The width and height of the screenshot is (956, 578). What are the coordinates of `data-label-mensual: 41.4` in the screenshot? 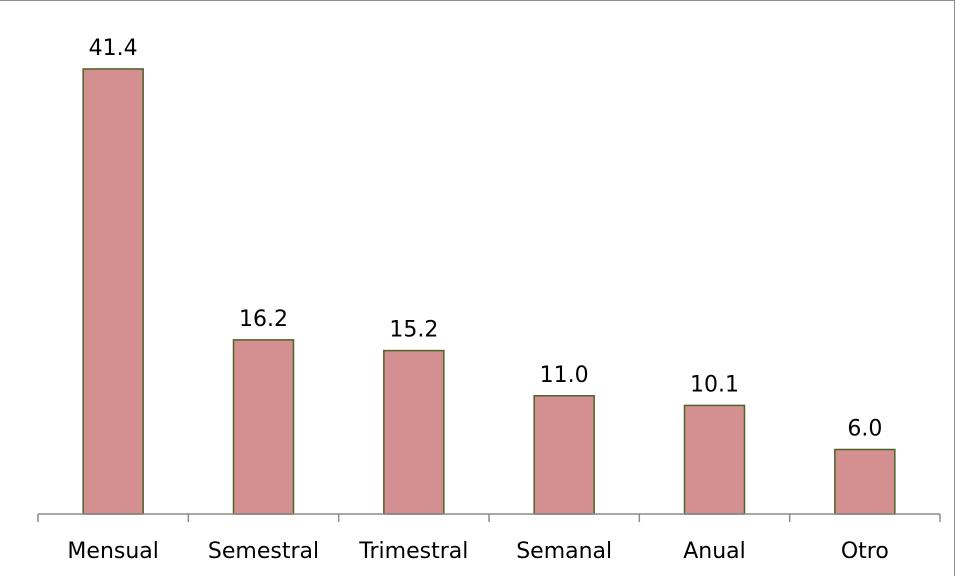 It's located at (113, 48).